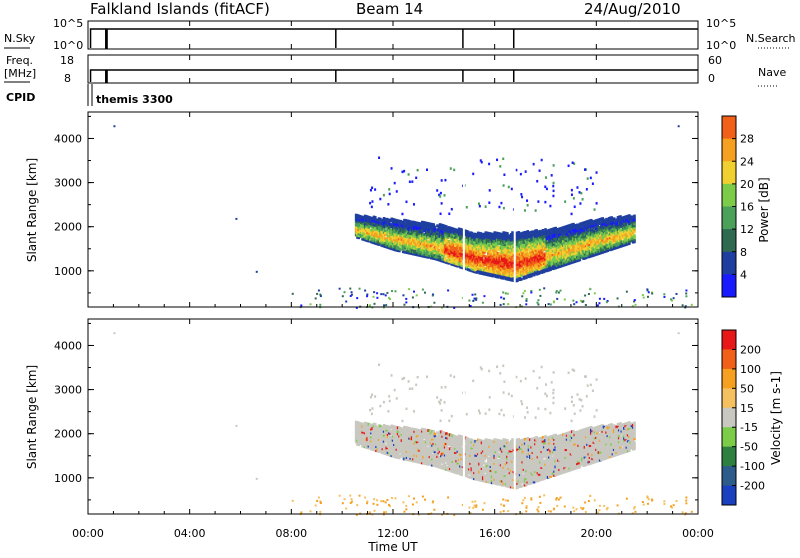  I want to click on noise-left-tick-bottom: 10^0, so click(68, 45).